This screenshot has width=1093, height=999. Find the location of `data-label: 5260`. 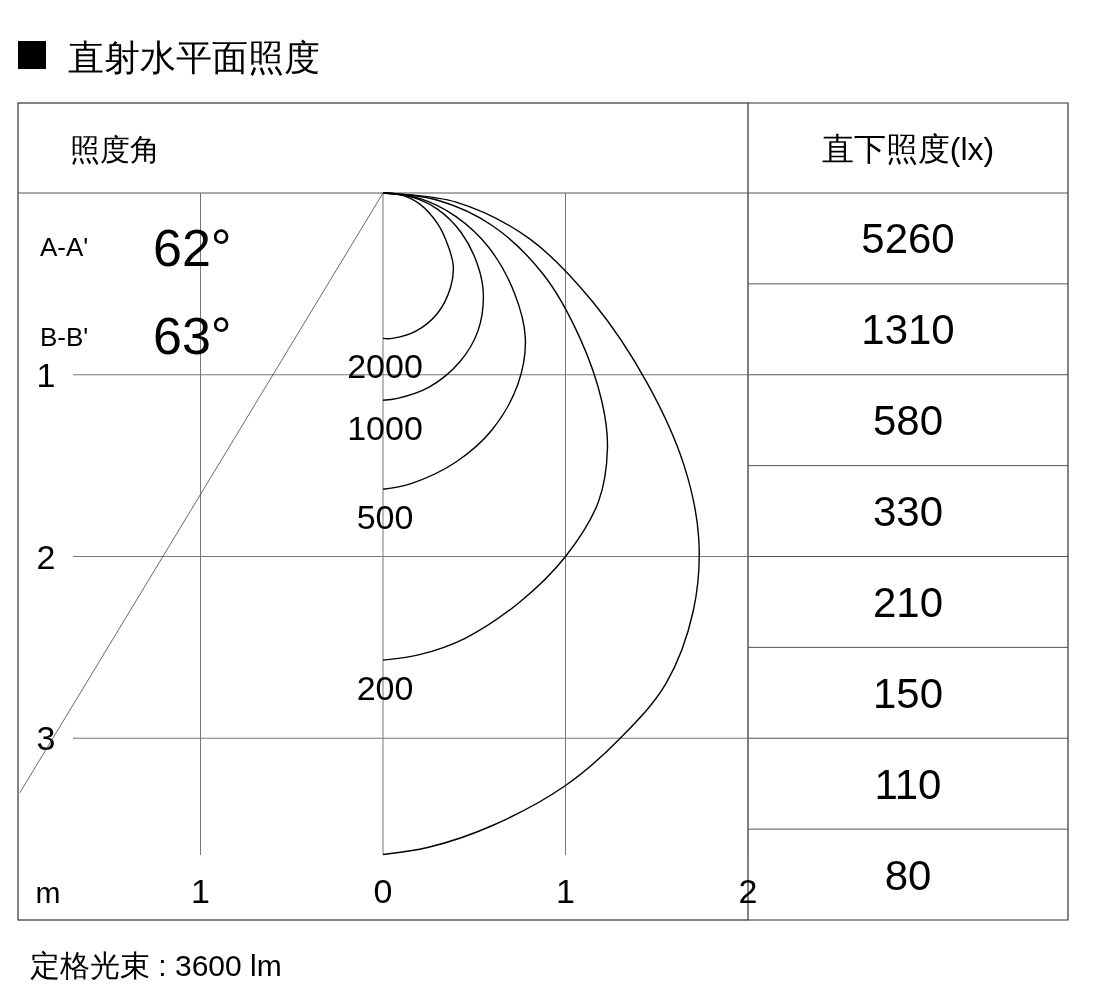

data-label: 5260 is located at coordinates (908, 239).